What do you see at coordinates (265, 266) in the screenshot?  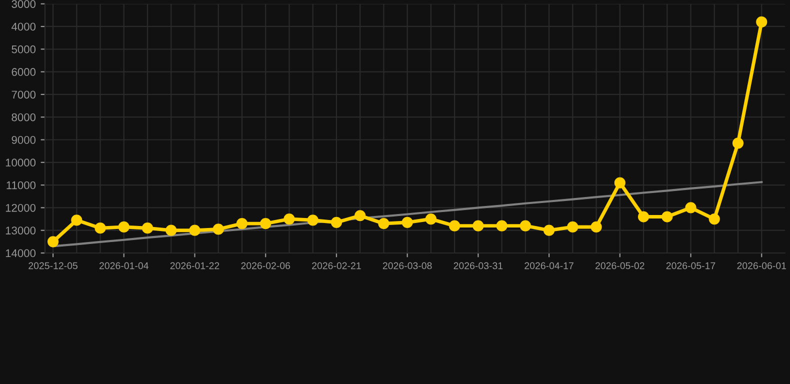 I see `x-tick-label: 2026-02-06` at bounding box center [265, 266].